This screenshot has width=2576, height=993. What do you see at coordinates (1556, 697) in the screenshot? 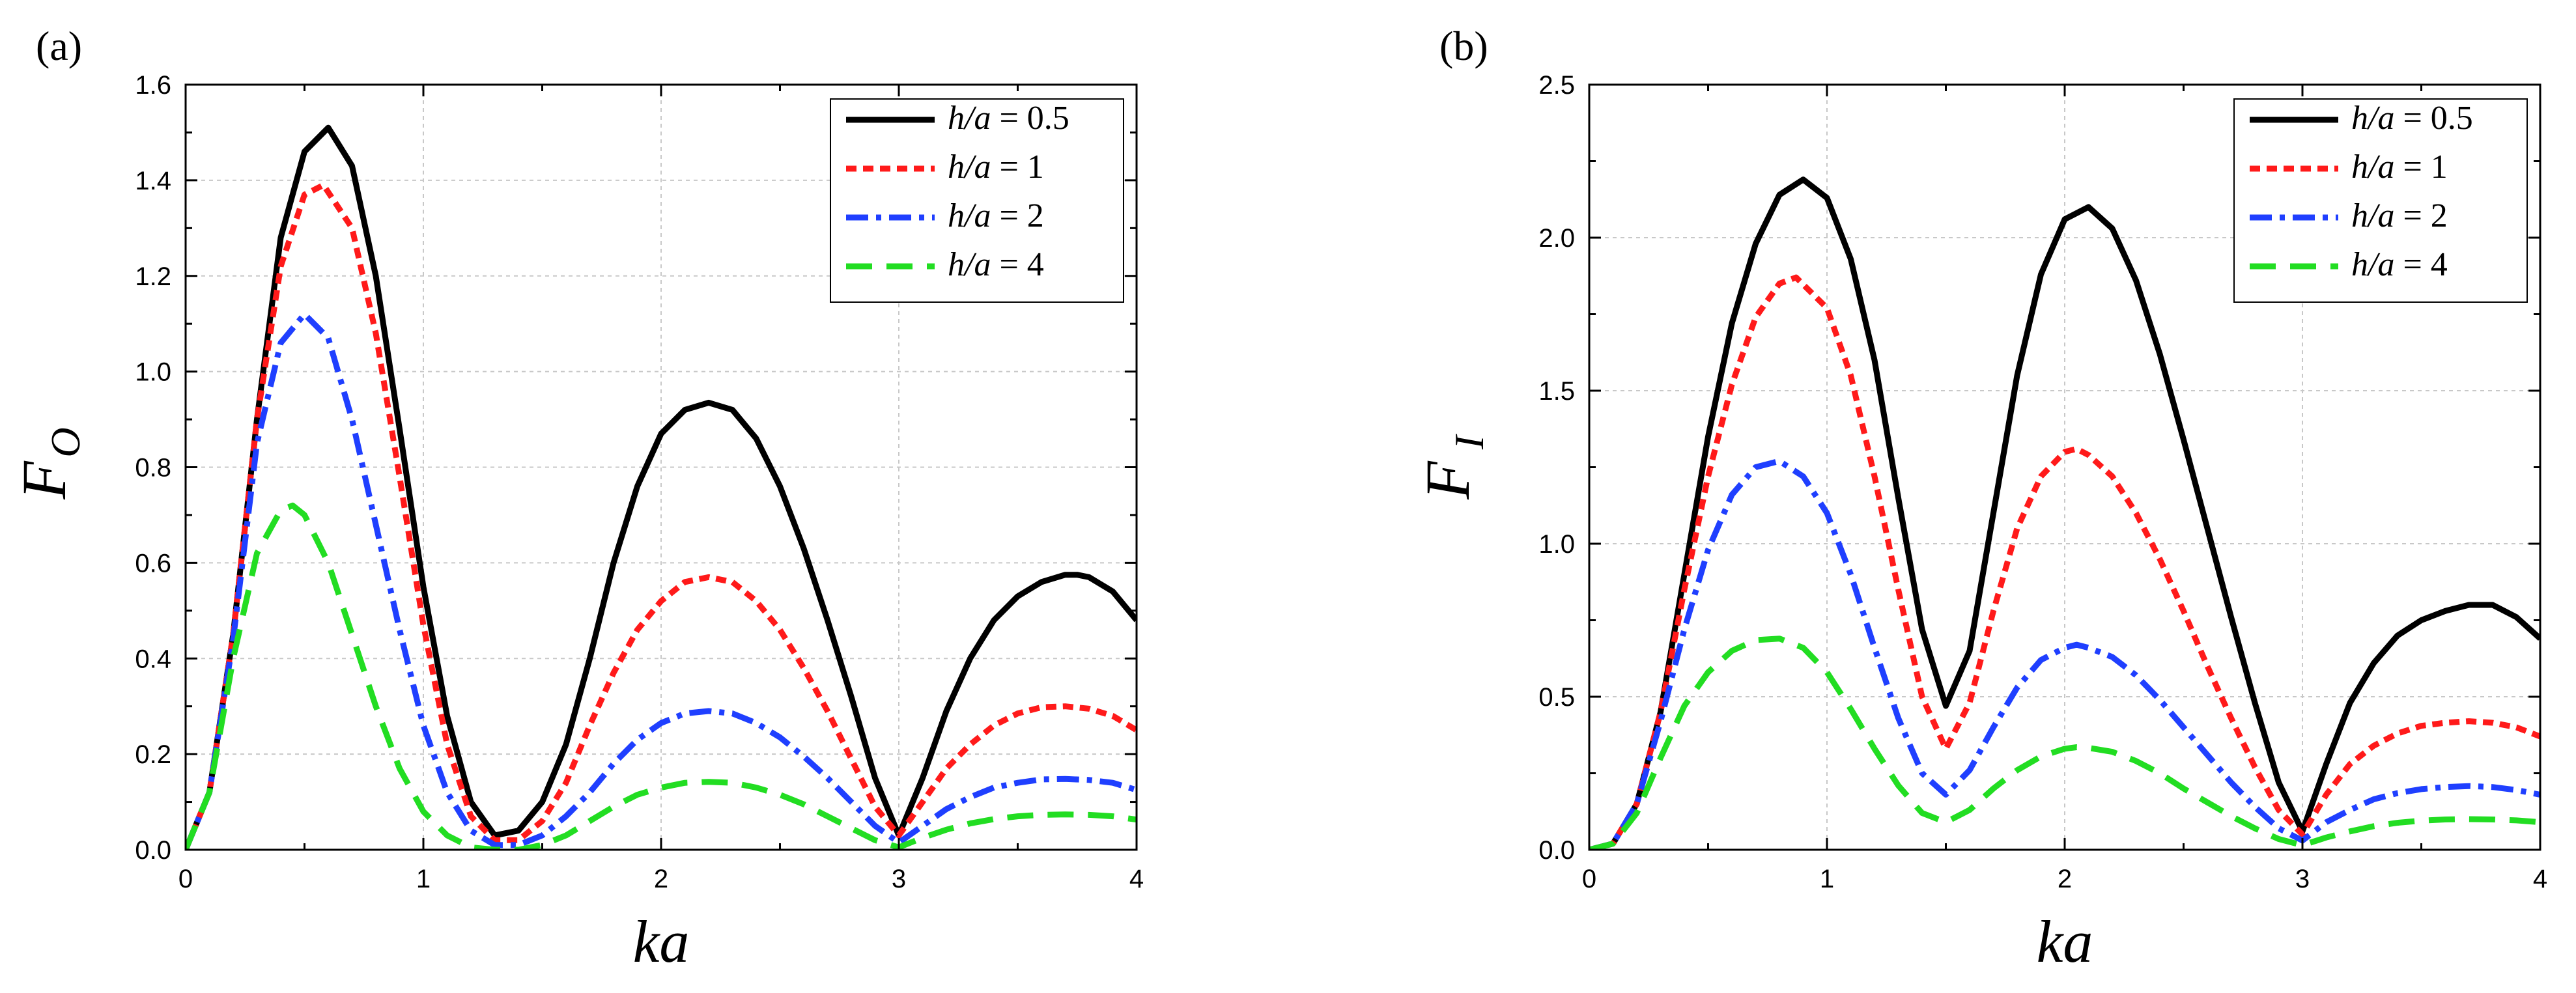
I see `y-tick-label: 0.5` at bounding box center [1556, 697].